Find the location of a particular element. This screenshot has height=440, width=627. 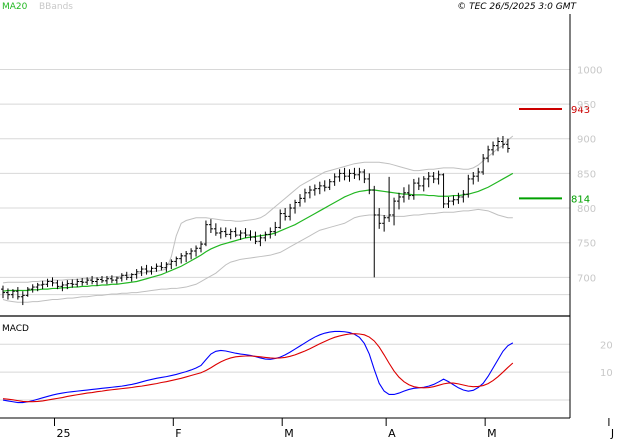

copyright-text: © TEC 26/5/2025 3:0 GMT is located at coordinates (517, 7).